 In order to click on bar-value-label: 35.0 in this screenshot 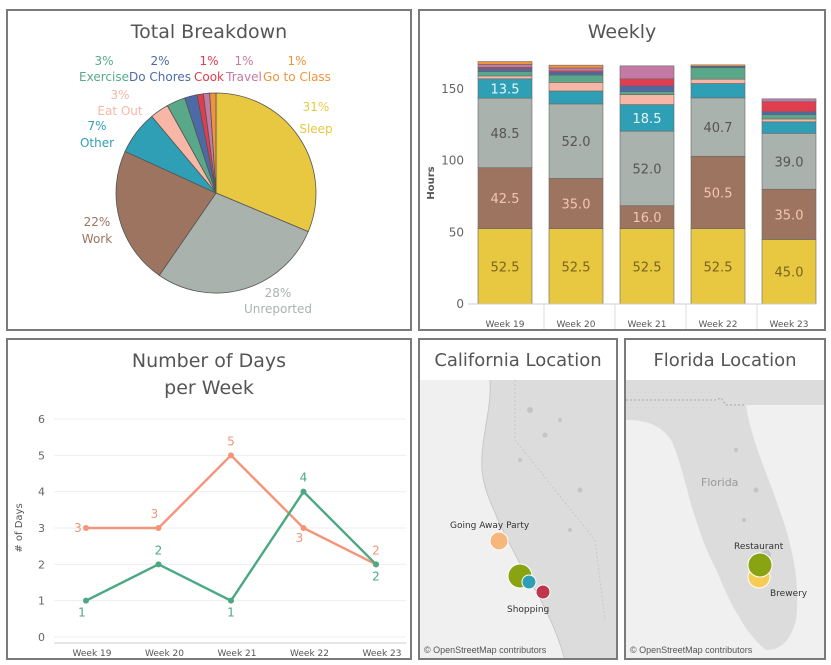, I will do `click(576, 205)`.